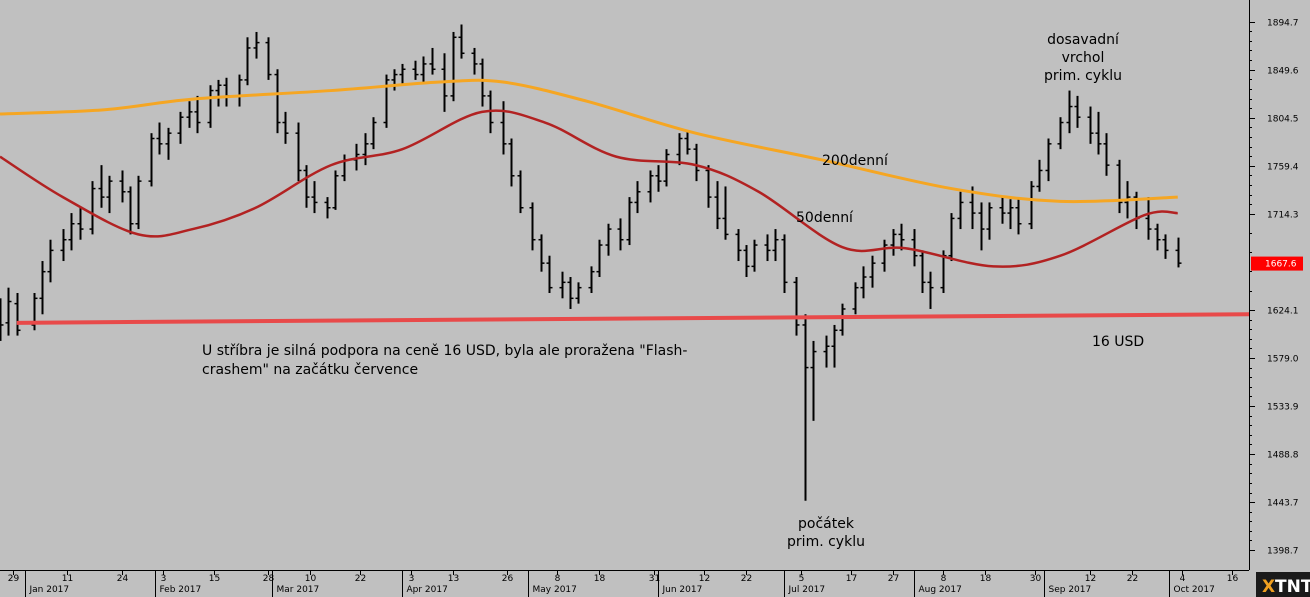 The width and height of the screenshot is (1310, 597). I want to click on support-line, so click(633, 318).